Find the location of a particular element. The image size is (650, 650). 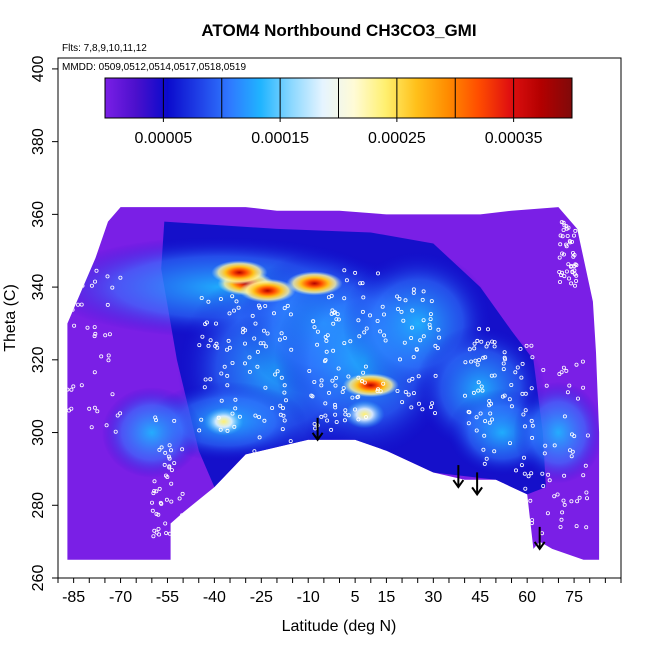

y-tick-label: 280 is located at coordinates (38, 505).